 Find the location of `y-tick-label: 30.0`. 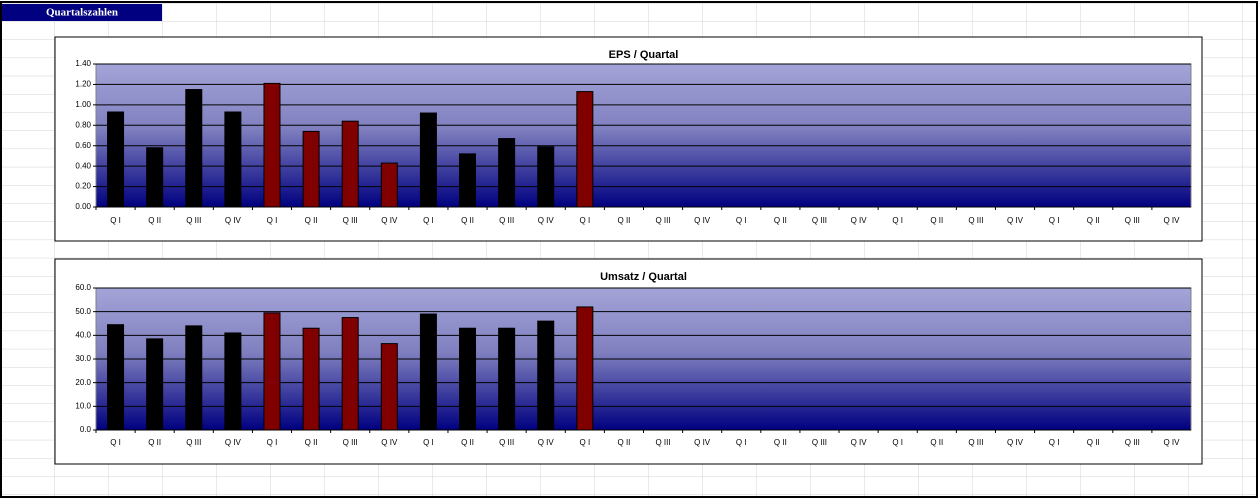

y-tick-label: 30.0 is located at coordinates (83, 358).